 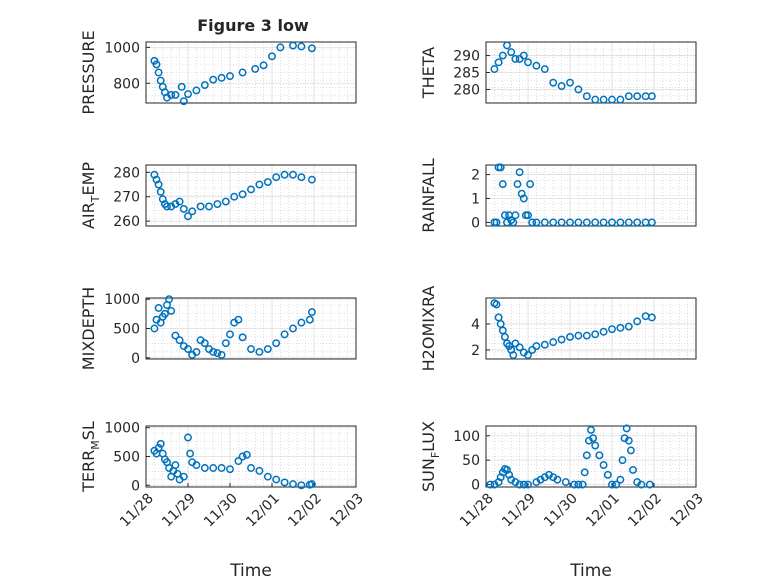 I want to click on y-tick-label: 280, so click(x=126, y=173).